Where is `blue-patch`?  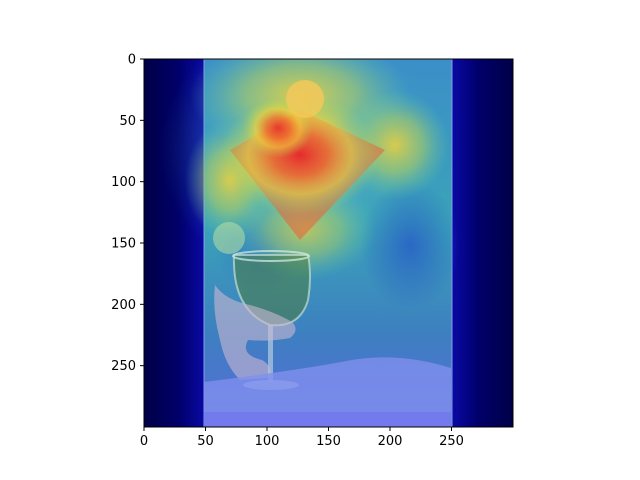 blue-patch is located at coordinates (410, 245).